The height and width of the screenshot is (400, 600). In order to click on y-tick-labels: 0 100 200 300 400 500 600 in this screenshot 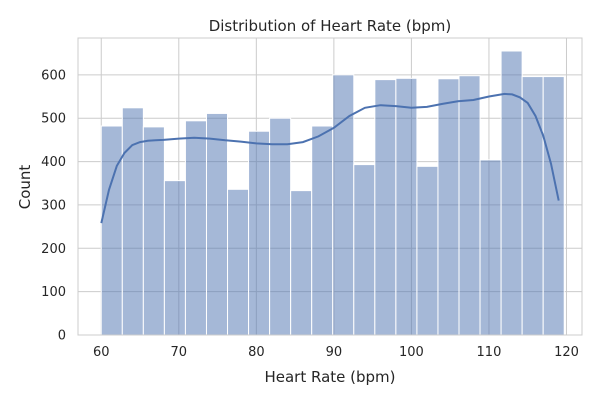, I will do `click(53, 205)`.